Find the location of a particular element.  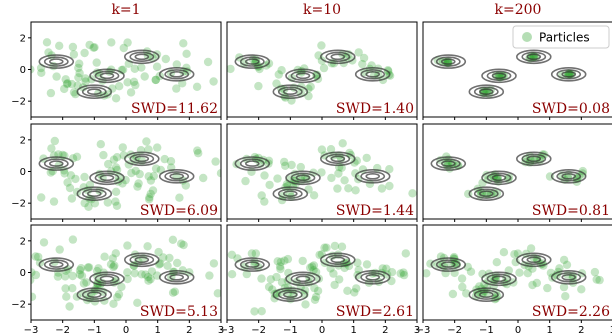

xtick-label: 3 is located at coordinates (611, 330).